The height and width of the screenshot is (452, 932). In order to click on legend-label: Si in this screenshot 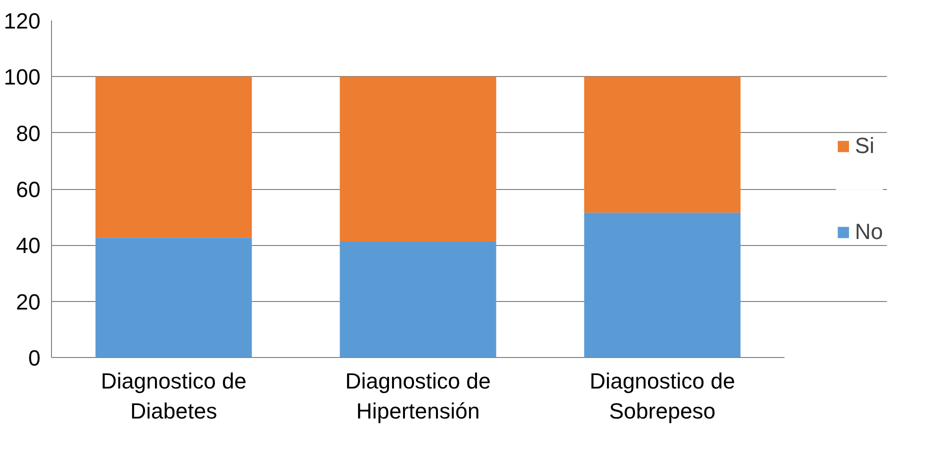, I will do `click(864, 145)`.